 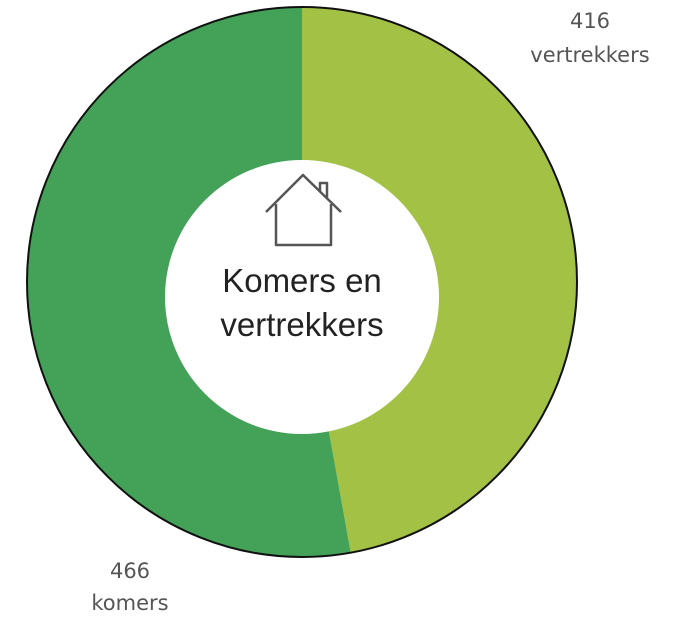 I want to click on category-label: komers, so click(x=129, y=603).